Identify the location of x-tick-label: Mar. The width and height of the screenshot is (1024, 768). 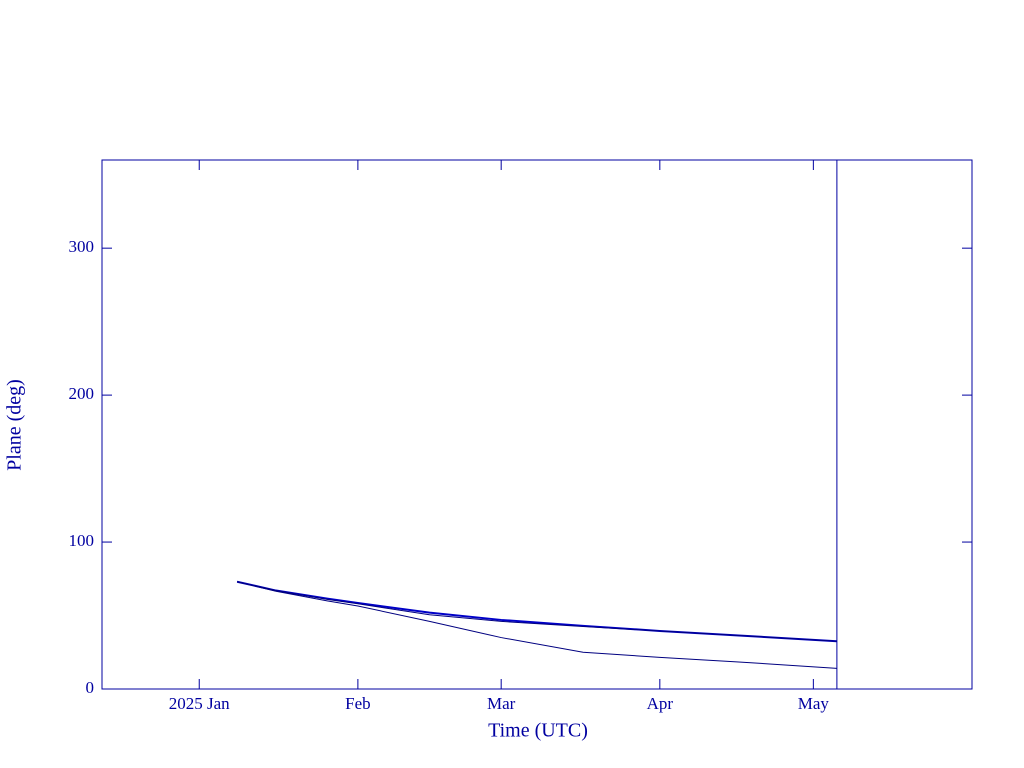
(501, 703).